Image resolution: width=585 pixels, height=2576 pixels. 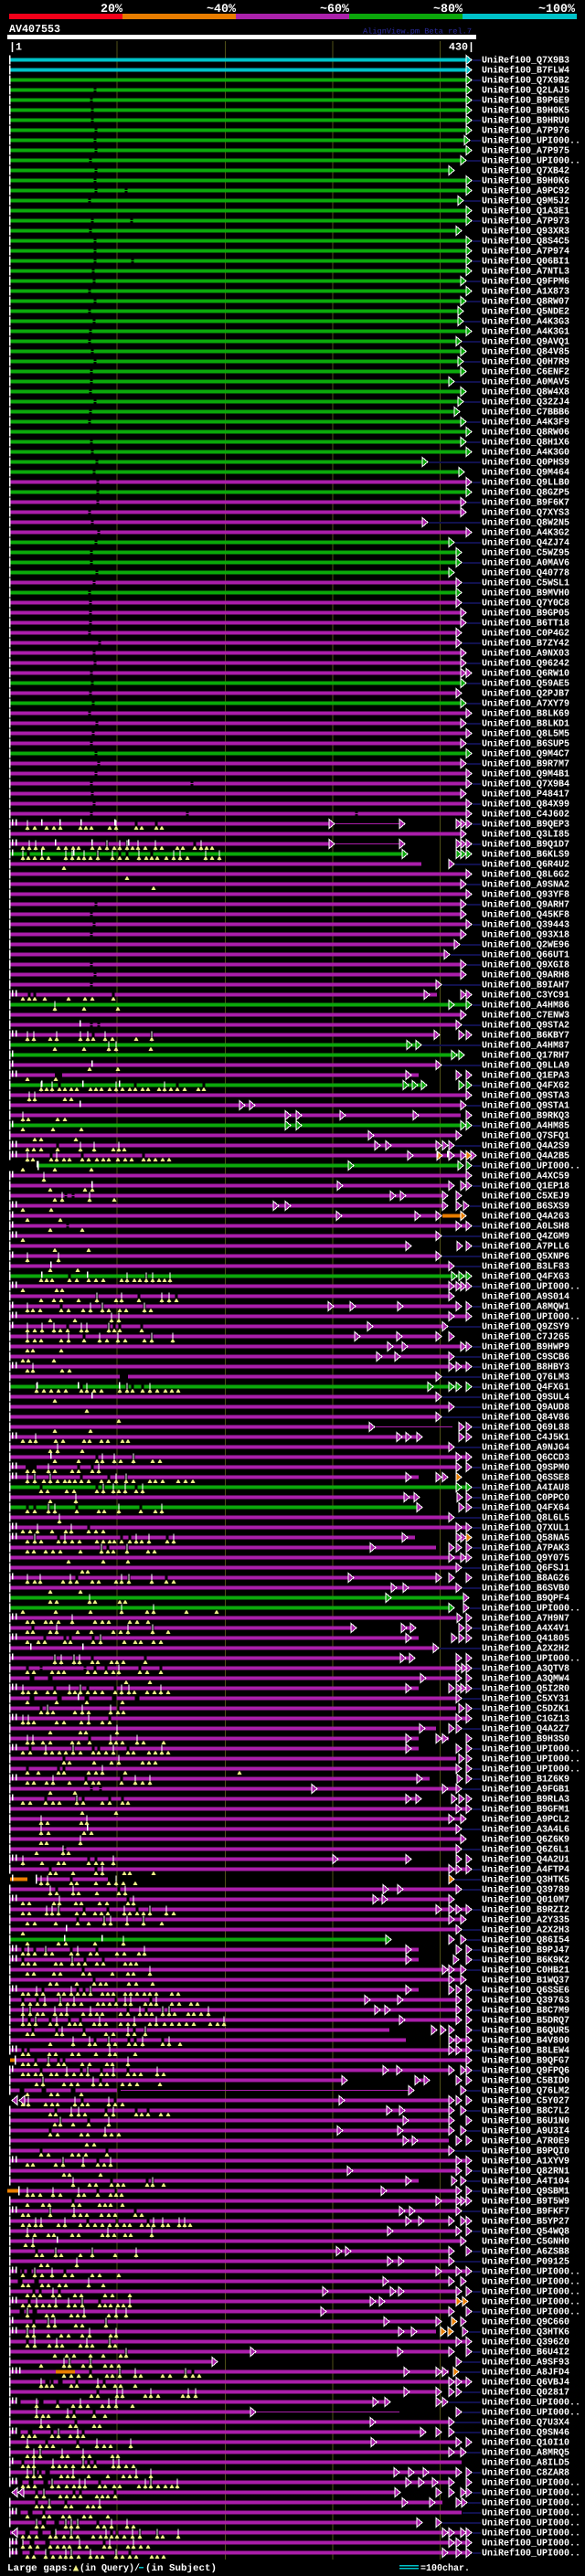 I want to click on svg-text: UniRef100_Q6VBJ4, so click(x=525, y=2383).